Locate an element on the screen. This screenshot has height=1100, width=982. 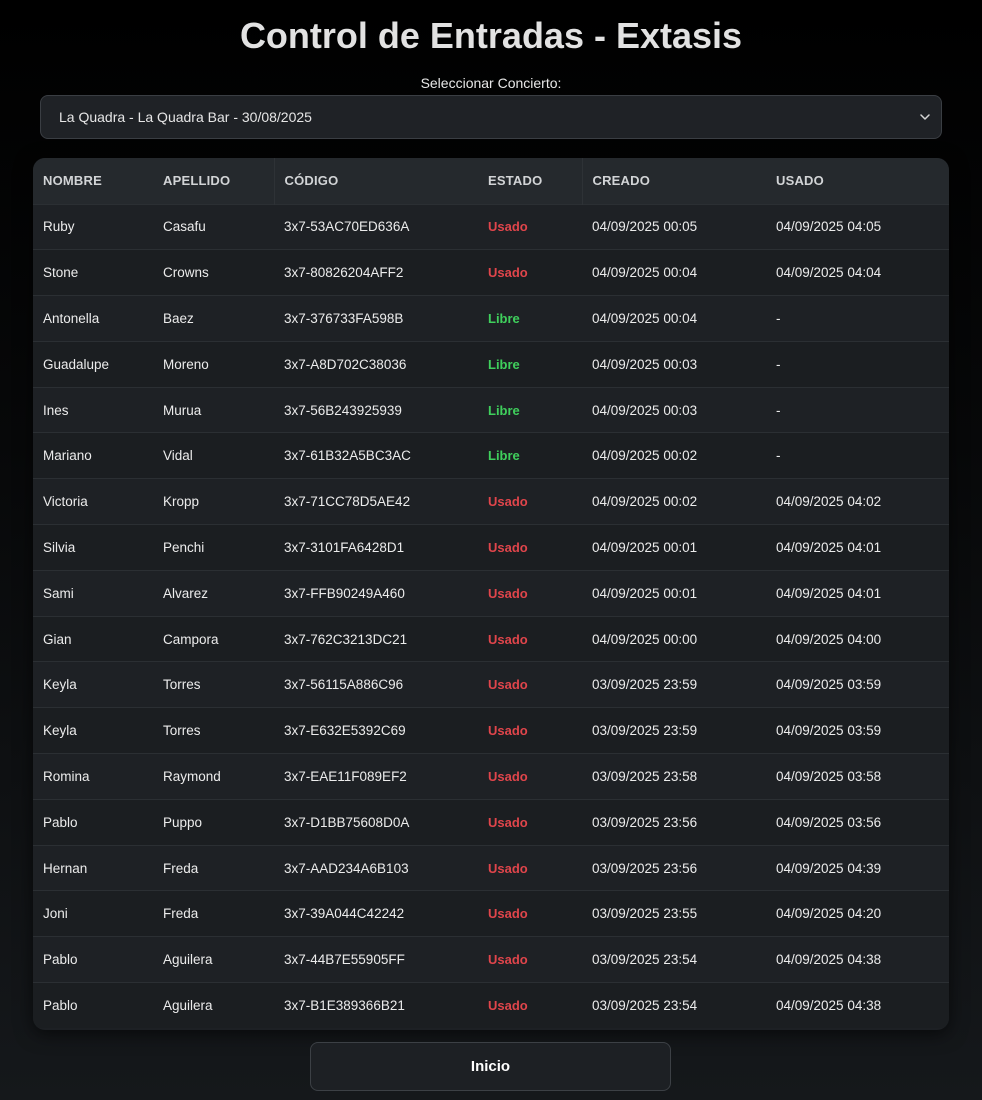
cell-usado: 04/09/2025 03:59 is located at coordinates (829, 731).